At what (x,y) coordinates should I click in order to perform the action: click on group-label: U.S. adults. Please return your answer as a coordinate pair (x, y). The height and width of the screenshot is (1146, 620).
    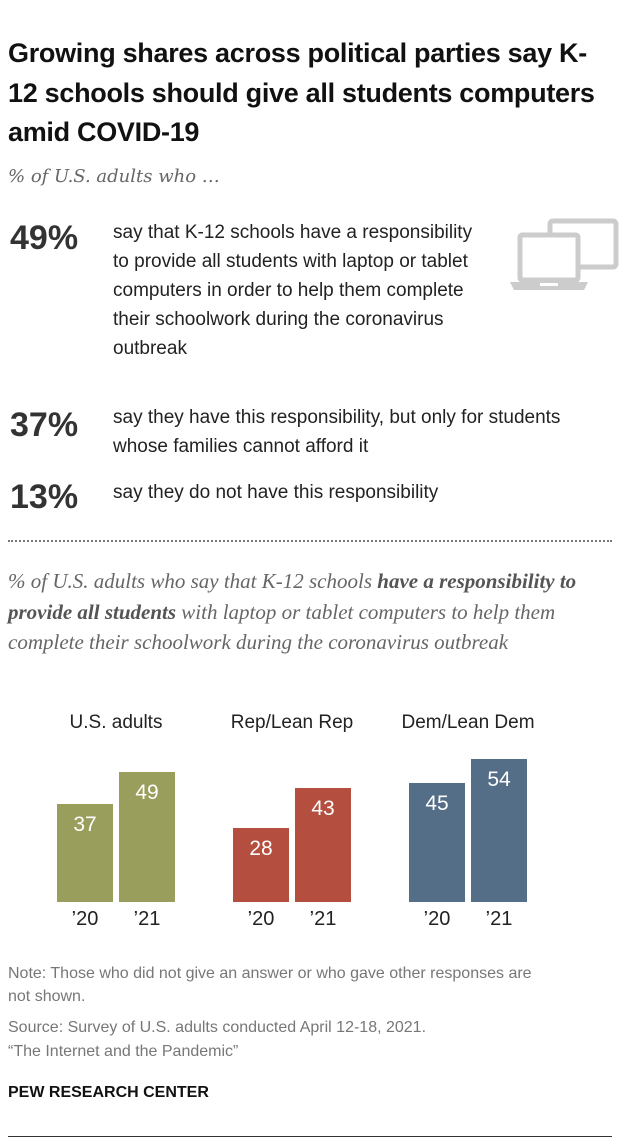
    Looking at the image, I should click on (116, 722).